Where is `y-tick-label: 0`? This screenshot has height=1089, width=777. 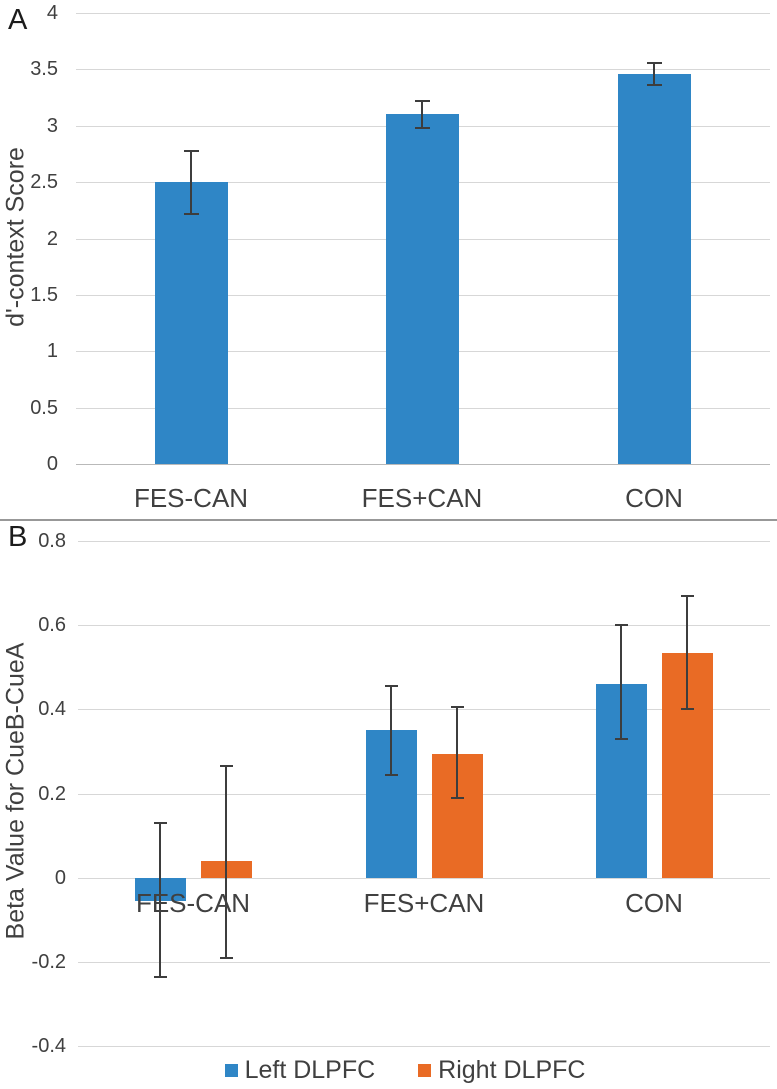
y-tick-label: 0 is located at coordinates (52, 464).